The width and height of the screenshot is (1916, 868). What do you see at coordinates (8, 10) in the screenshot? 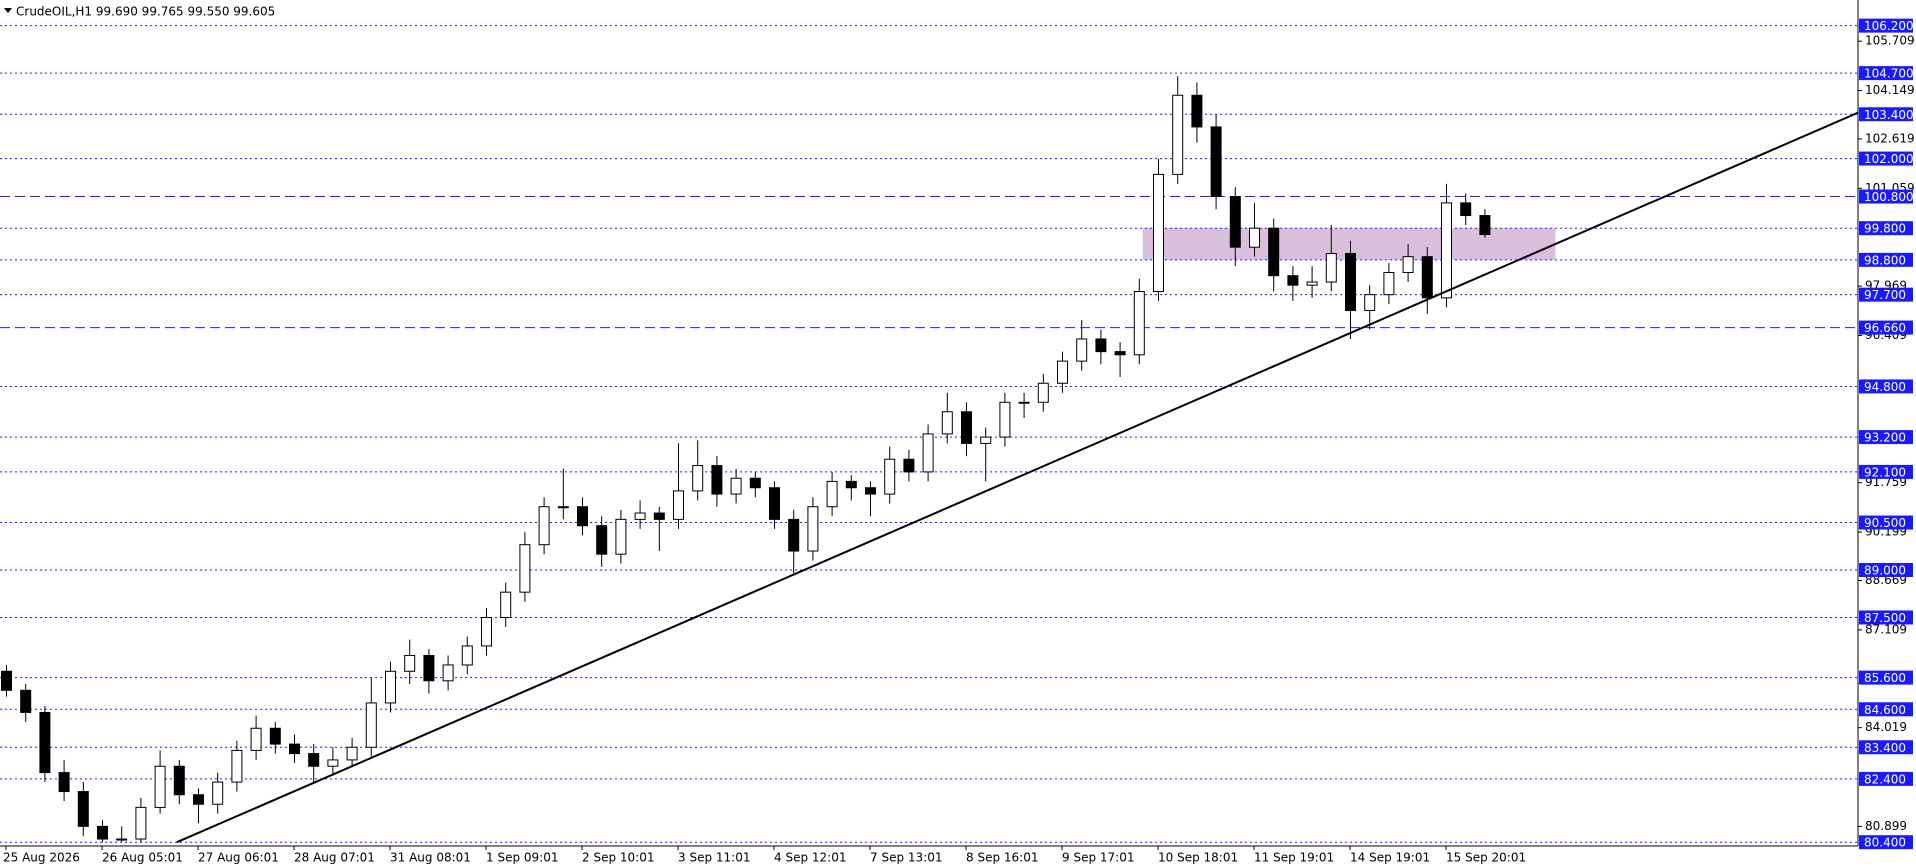
I see `menu-triangle` at bounding box center [8, 10].